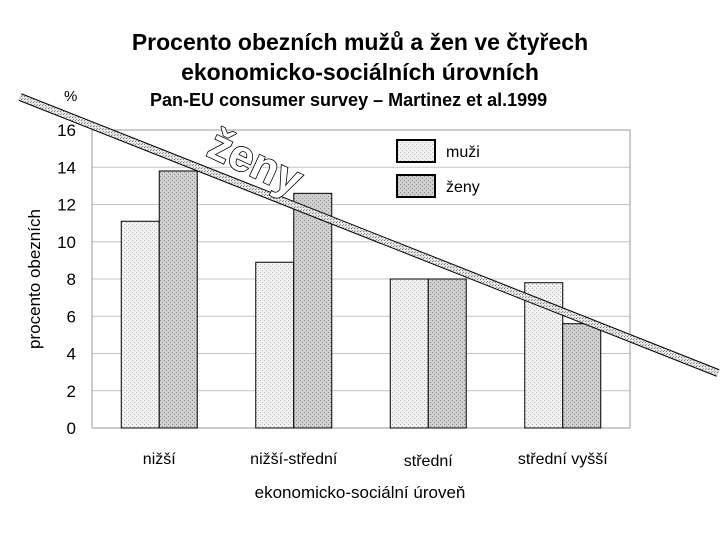 The height and width of the screenshot is (540, 720). Describe the element at coordinates (66, 205) in the screenshot. I see `y-tick-label: 12` at that location.